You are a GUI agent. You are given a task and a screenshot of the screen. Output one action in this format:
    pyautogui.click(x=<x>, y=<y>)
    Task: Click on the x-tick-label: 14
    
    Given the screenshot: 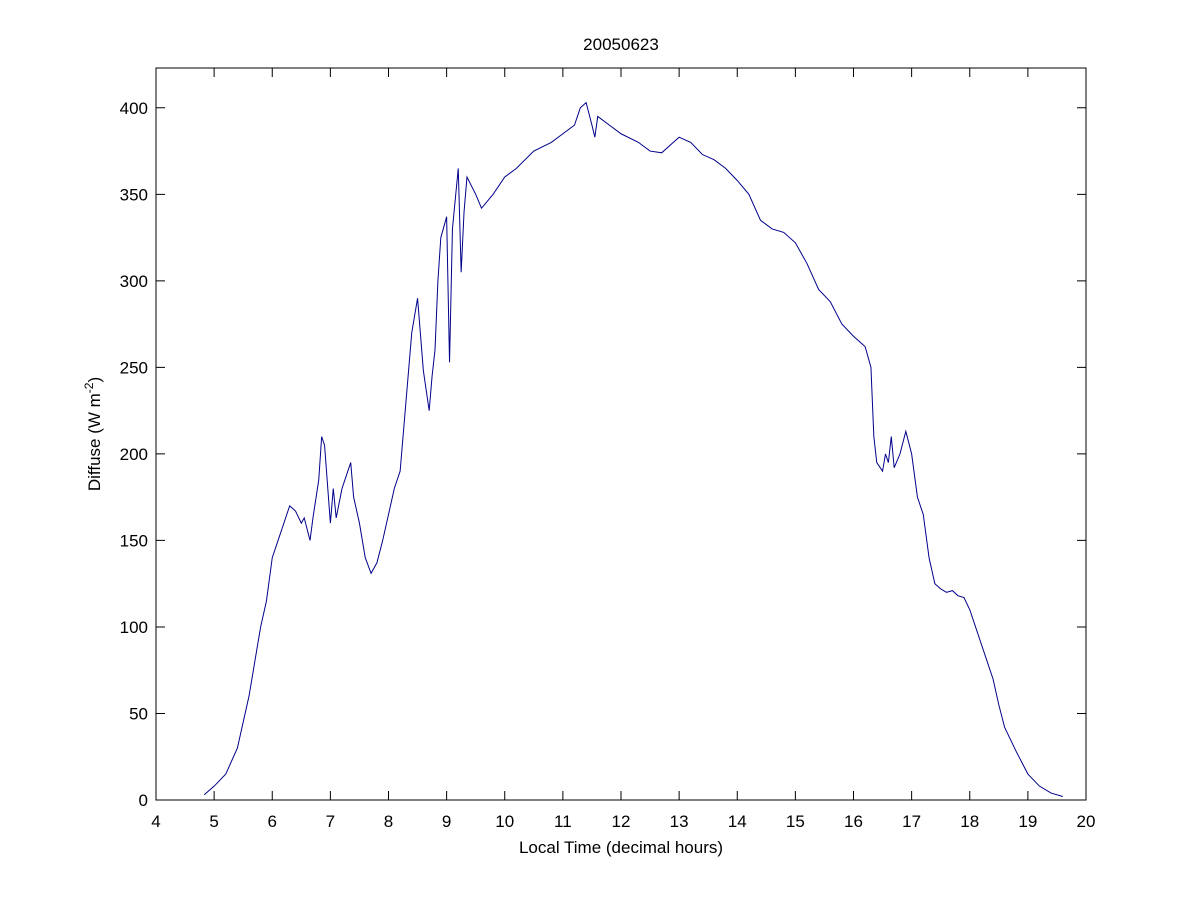 What is the action you would take?
    pyautogui.click(x=737, y=821)
    